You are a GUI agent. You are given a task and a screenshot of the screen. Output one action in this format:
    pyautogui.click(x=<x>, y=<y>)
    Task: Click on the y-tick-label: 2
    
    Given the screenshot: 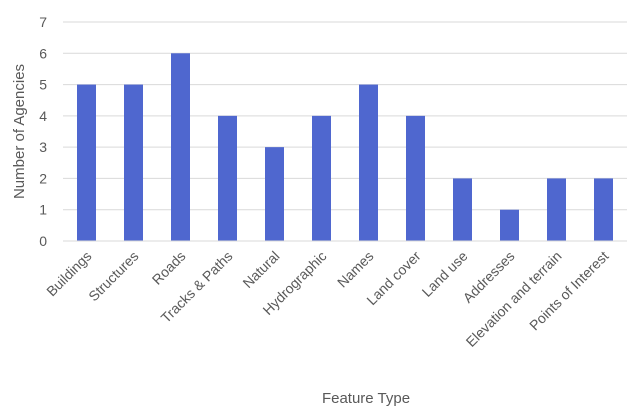 What is the action you would take?
    pyautogui.click(x=43, y=178)
    